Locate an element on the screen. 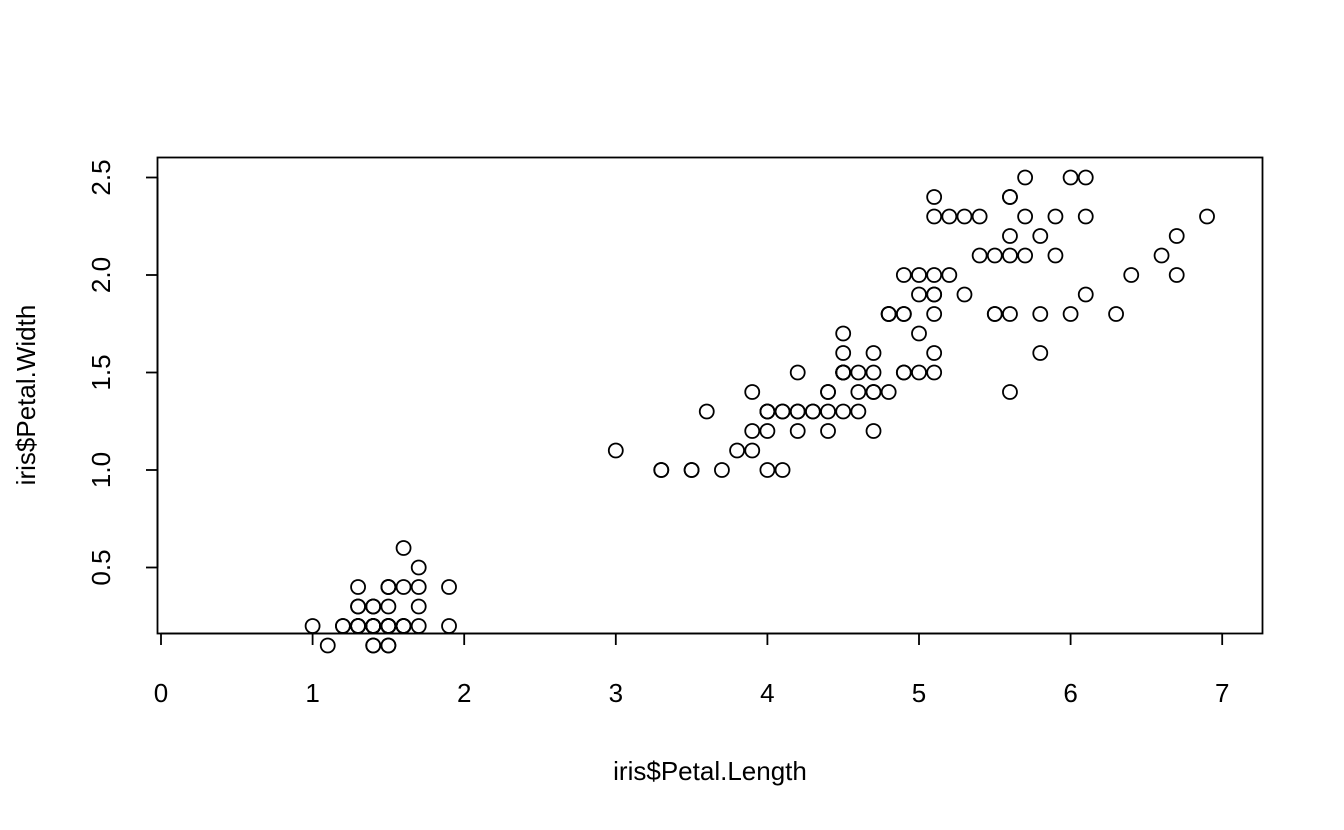  x-tick-label: 7 is located at coordinates (1222, 693).